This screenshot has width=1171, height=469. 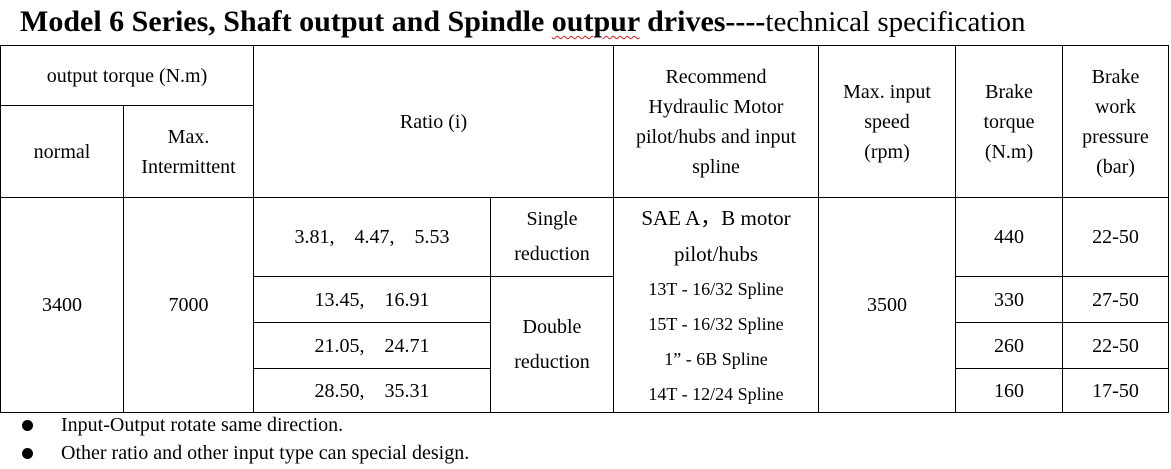 I want to click on cell: 17-50, so click(x=1115, y=390).